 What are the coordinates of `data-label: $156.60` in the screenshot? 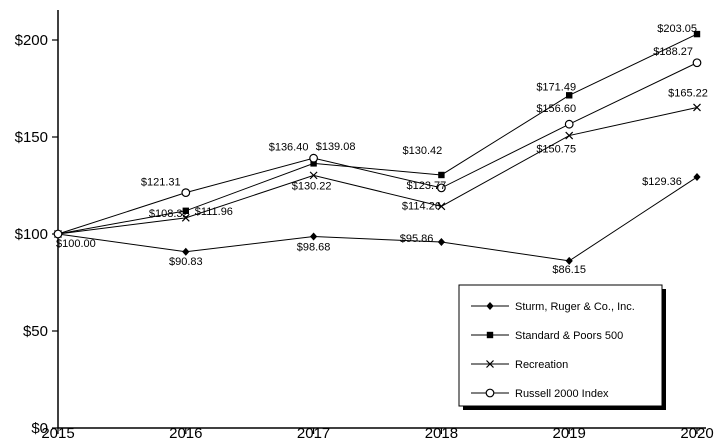 It's located at (556, 109).